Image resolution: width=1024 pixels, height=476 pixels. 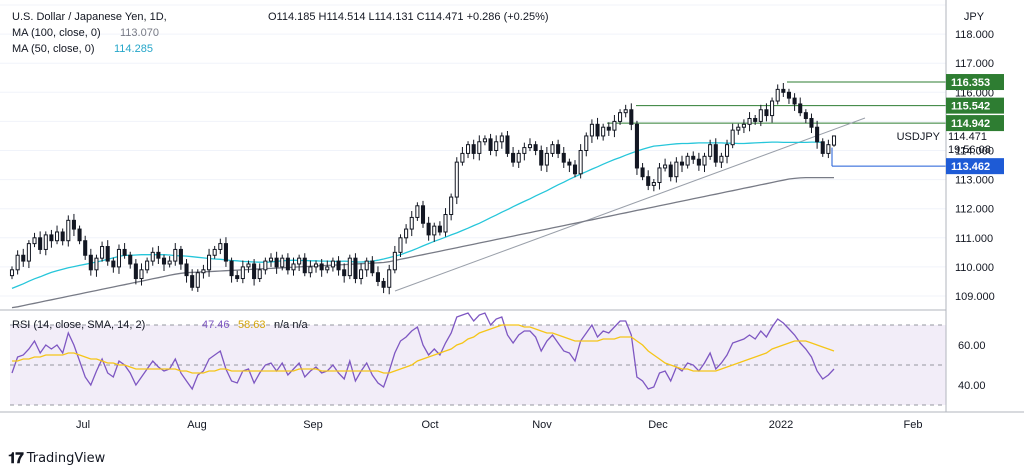 What do you see at coordinates (78, 325) in the screenshot?
I see `rsi-legend-label: RSI (14, close, SMA, 14, 2)` at bounding box center [78, 325].